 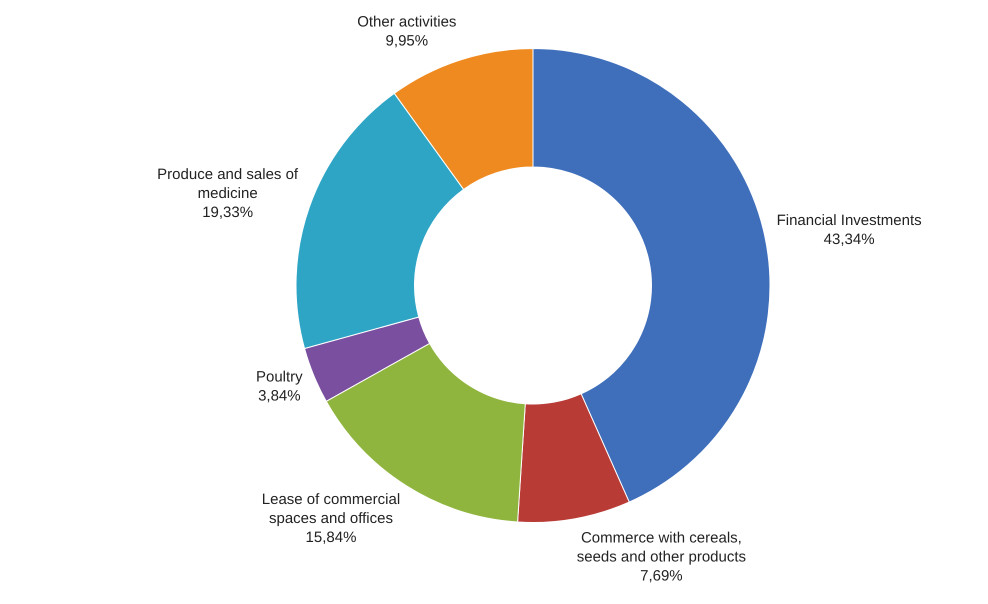 I want to click on data-label: 15,84%, so click(x=331, y=537).